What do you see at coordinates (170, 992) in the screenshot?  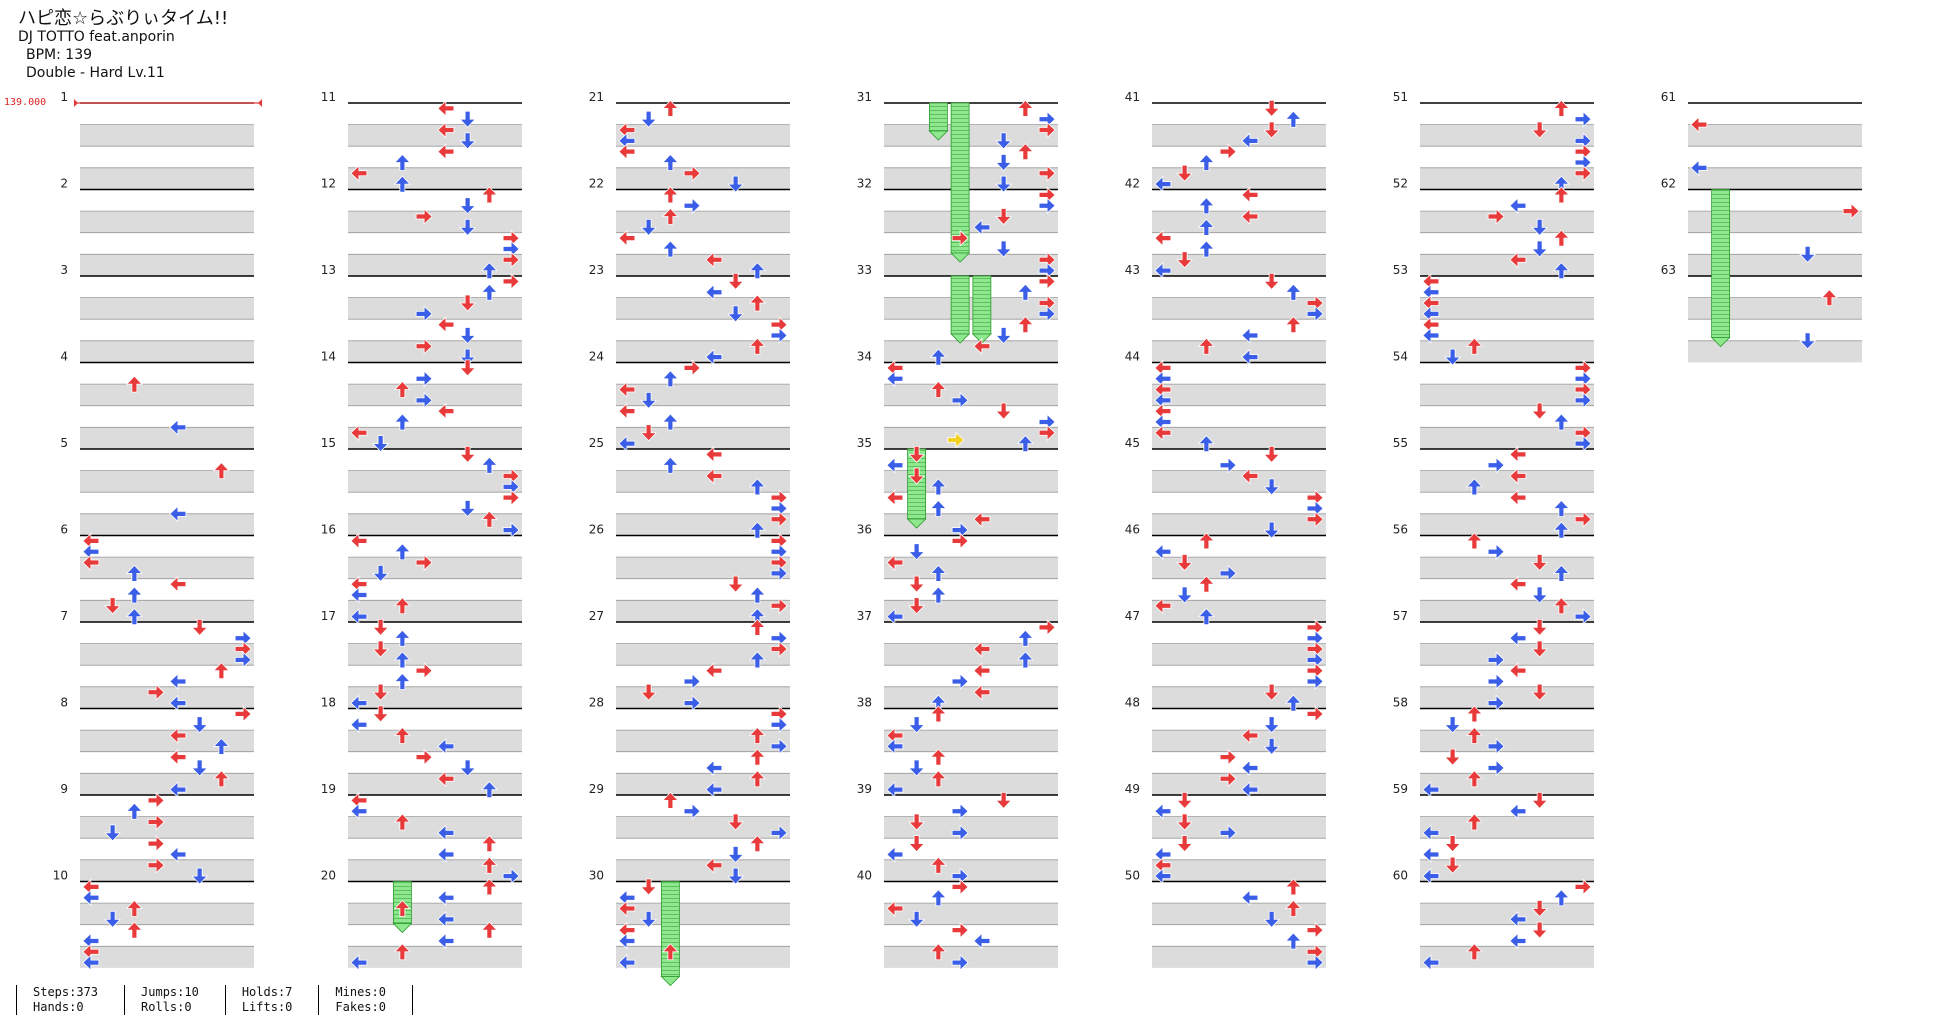 I see `jumps-count: Jumps:10` at bounding box center [170, 992].